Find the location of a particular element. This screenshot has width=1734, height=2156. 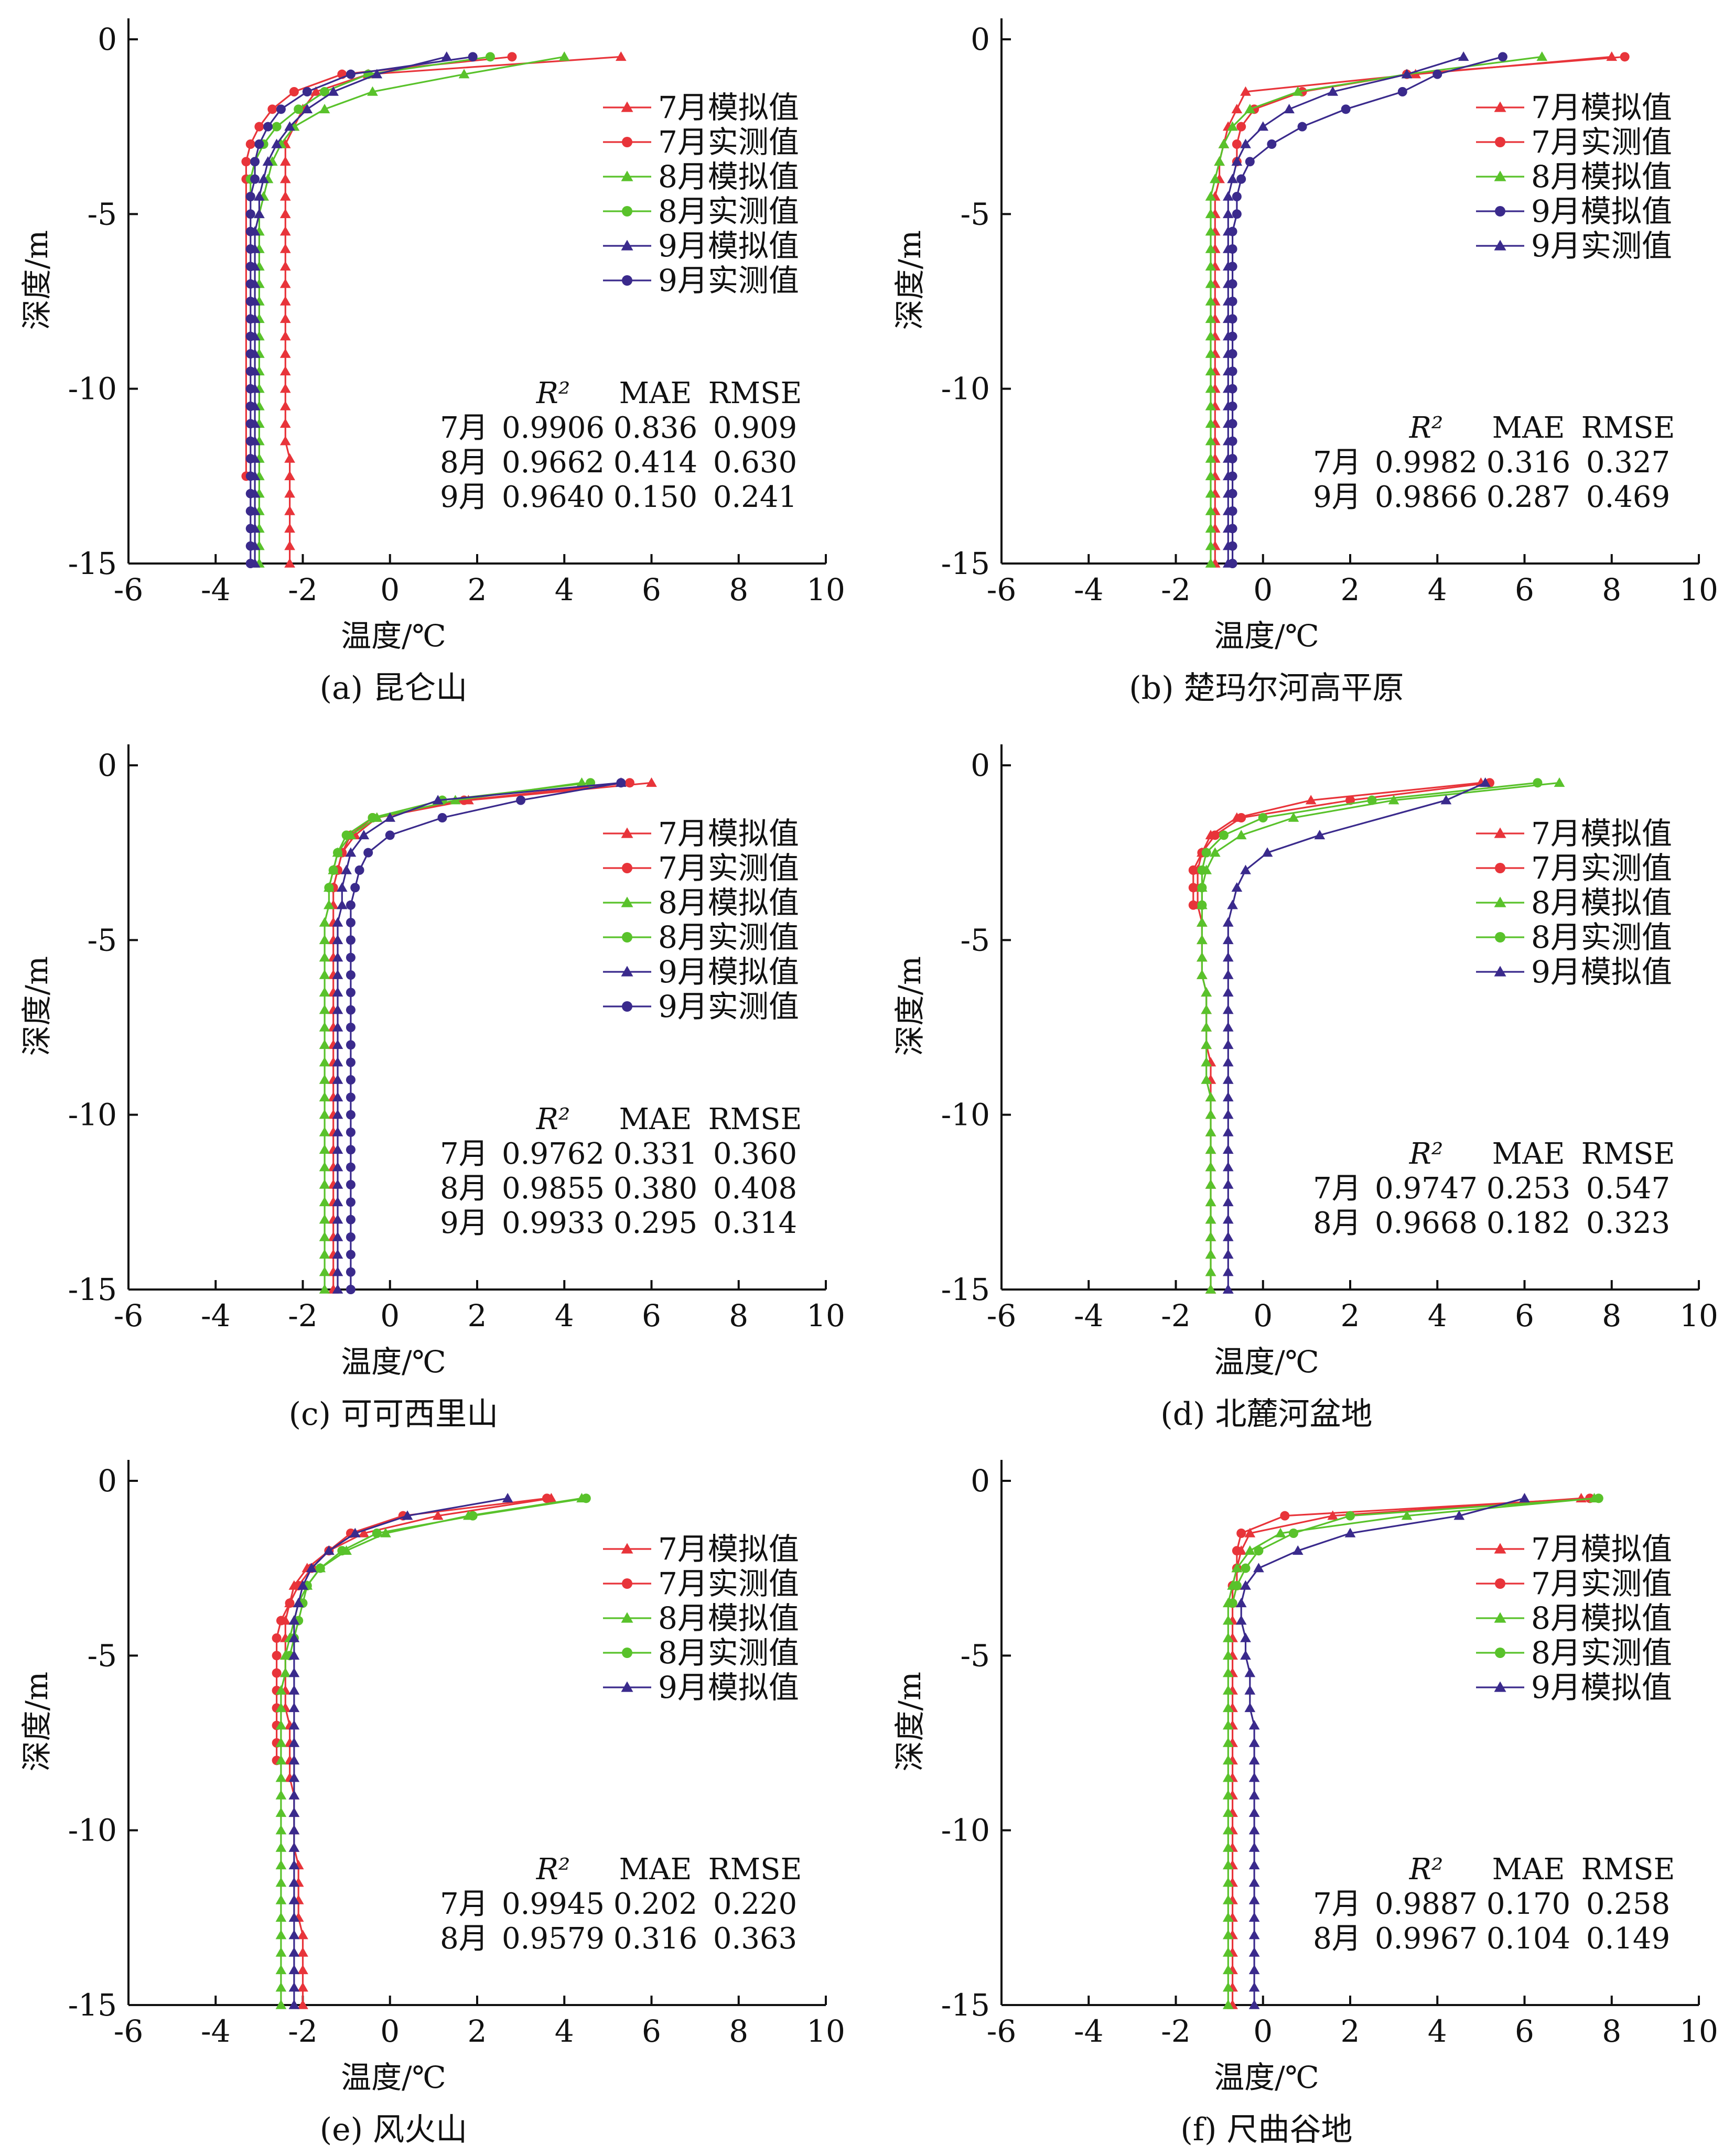

legend-label: 9月实测值 is located at coordinates (728, 1006).